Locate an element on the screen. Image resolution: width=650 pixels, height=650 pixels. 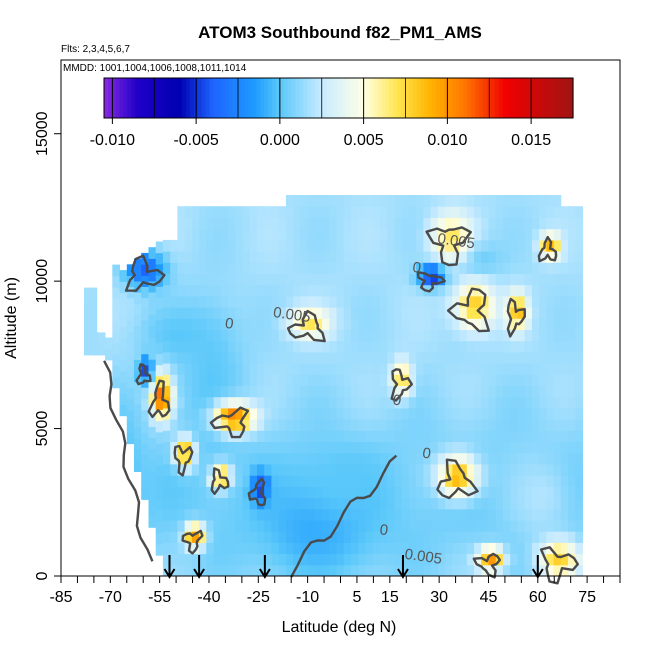
x-tick-label: 30 is located at coordinates (439, 597).